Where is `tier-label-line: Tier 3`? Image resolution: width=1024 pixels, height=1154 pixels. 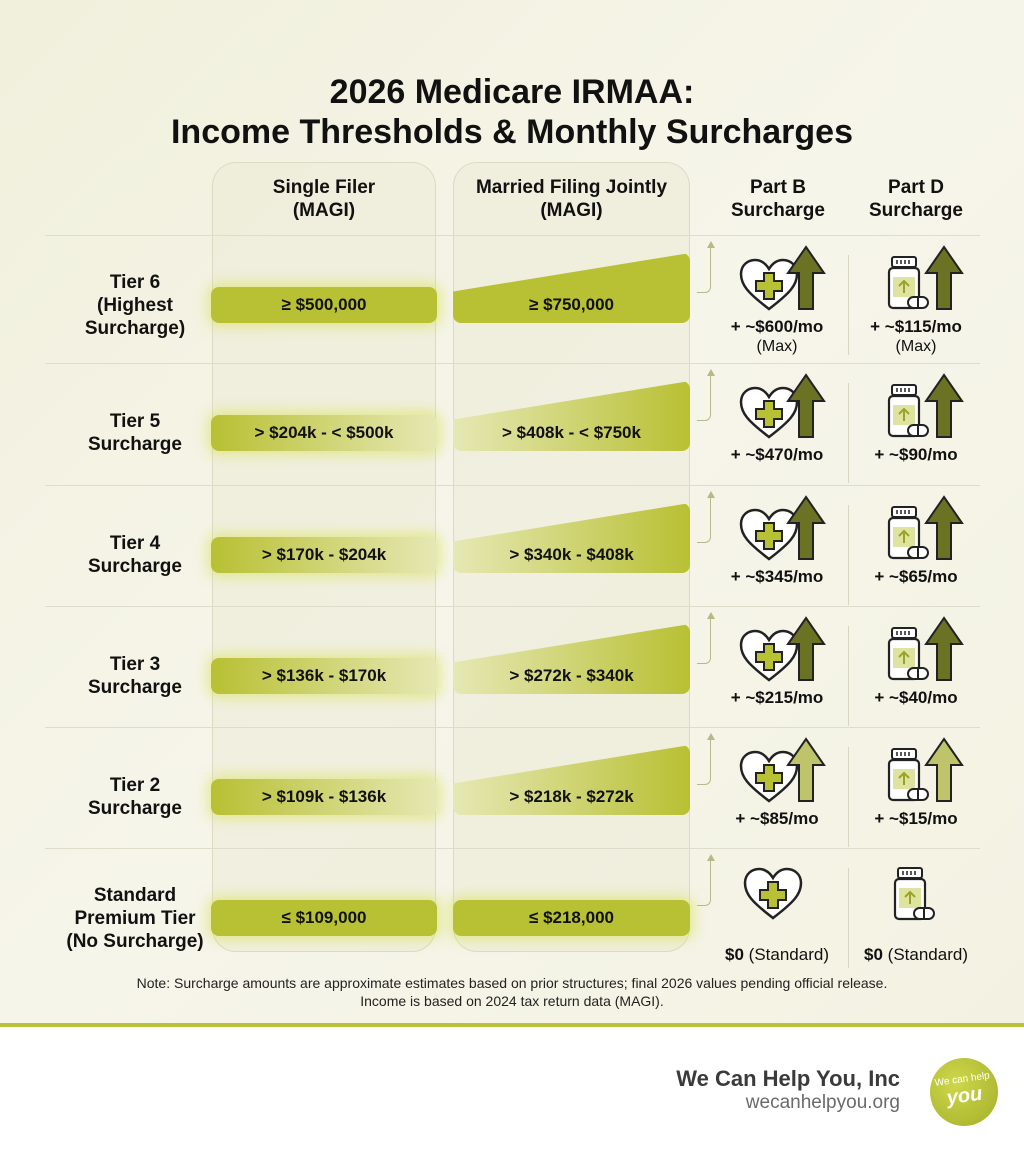 tier-label-line: Tier 3 is located at coordinates (135, 664).